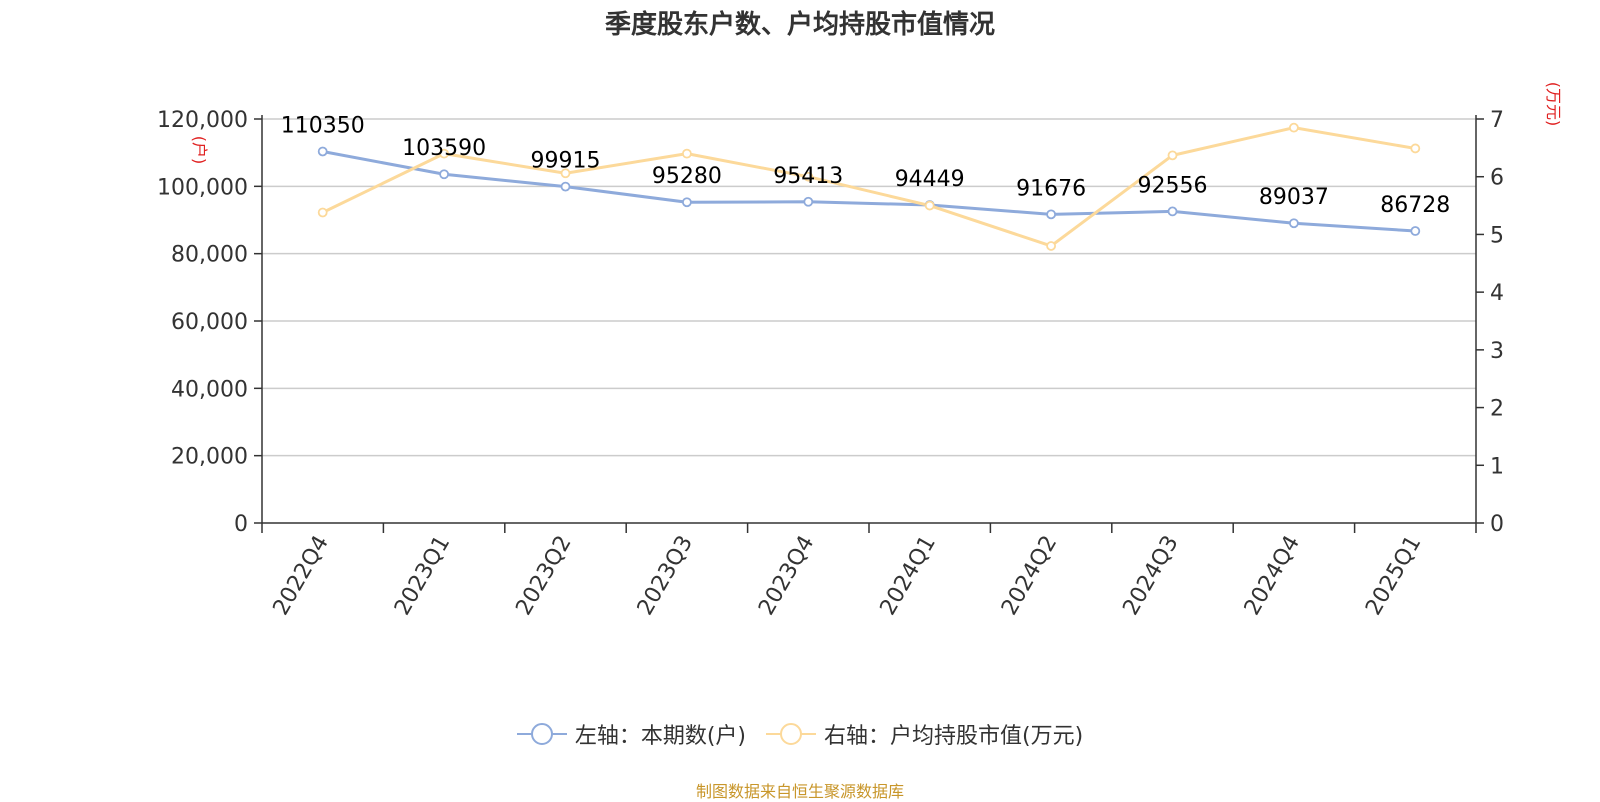  What do you see at coordinates (665, 576) in the screenshot?
I see `x-tick-label: 2023Q3` at bounding box center [665, 576].